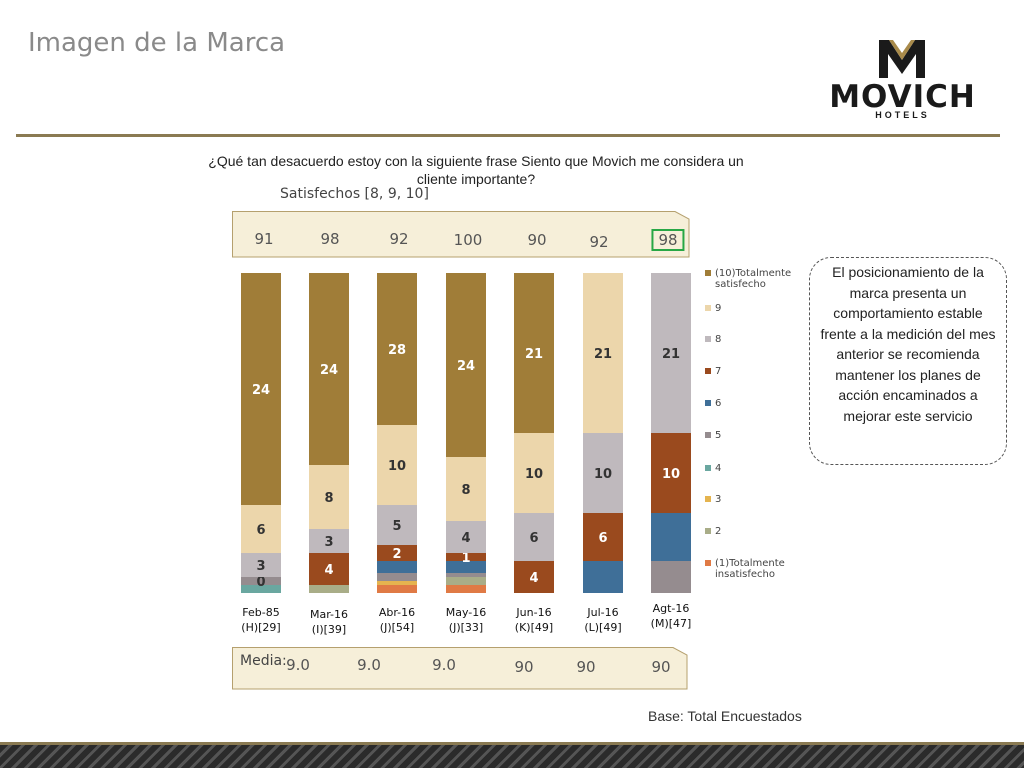 Image resolution: width=1024 pixels, height=768 pixels. I want to click on bar-label-s7-3: 1, so click(465, 558).